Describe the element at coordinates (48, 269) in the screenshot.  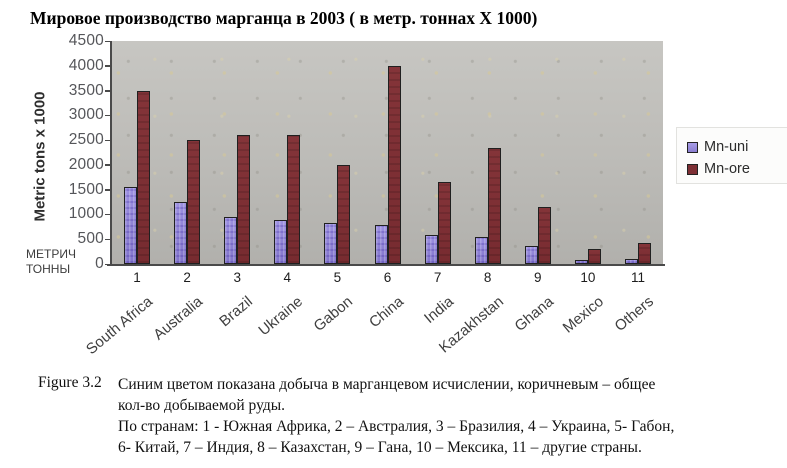
I see `y-axis-units-note-line2: ТОННЫ` at that location.